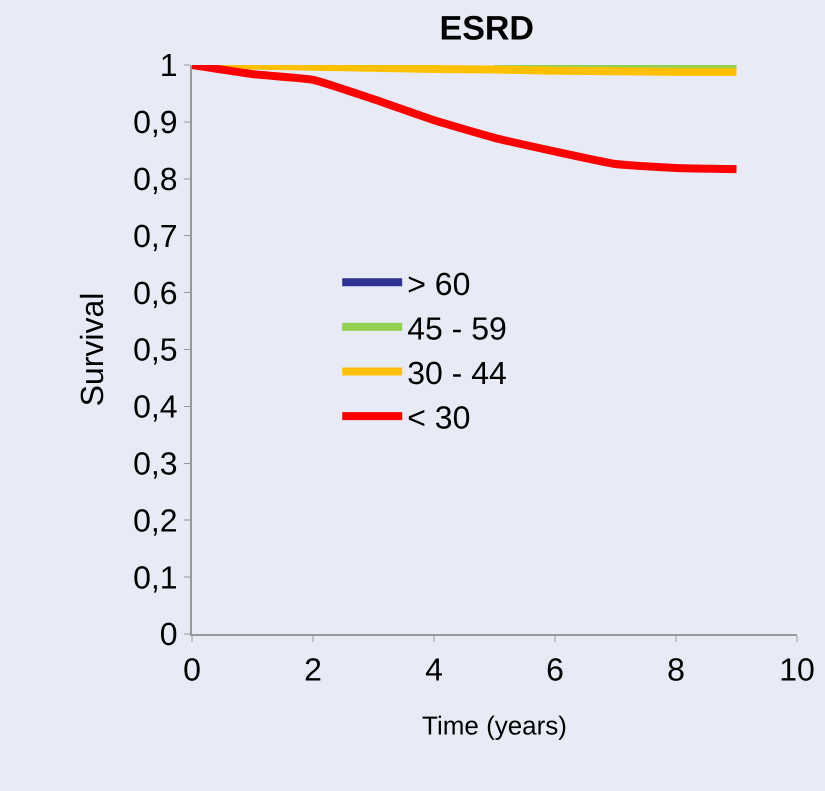  Describe the element at coordinates (155, 520) in the screenshot. I see `y-tick-label: 0,2` at that location.